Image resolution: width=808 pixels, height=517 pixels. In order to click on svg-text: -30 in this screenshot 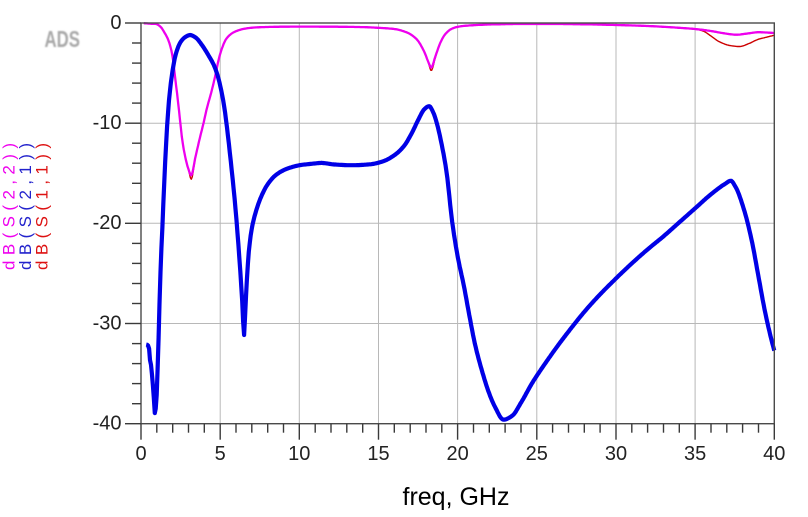, I will do `click(107, 323)`.